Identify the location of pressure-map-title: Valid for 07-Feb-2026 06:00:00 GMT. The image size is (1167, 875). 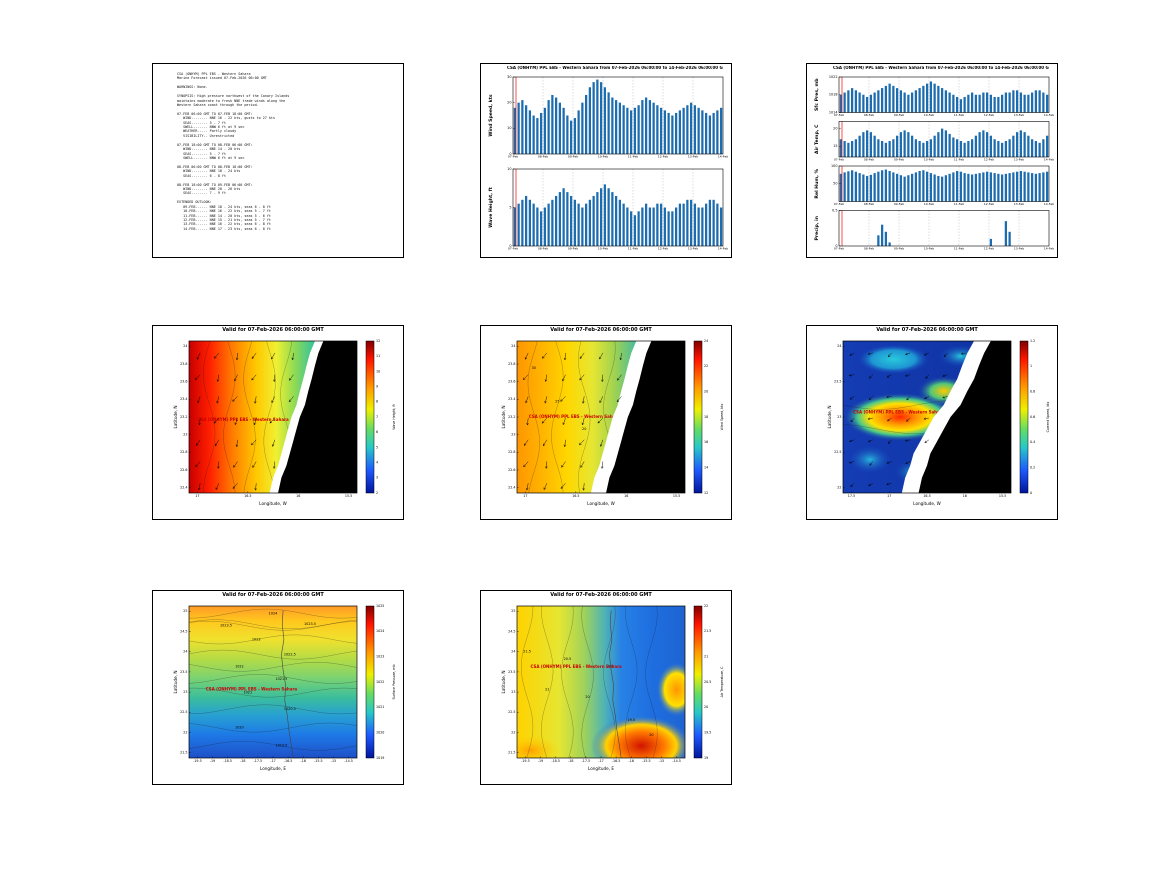
(273, 595).